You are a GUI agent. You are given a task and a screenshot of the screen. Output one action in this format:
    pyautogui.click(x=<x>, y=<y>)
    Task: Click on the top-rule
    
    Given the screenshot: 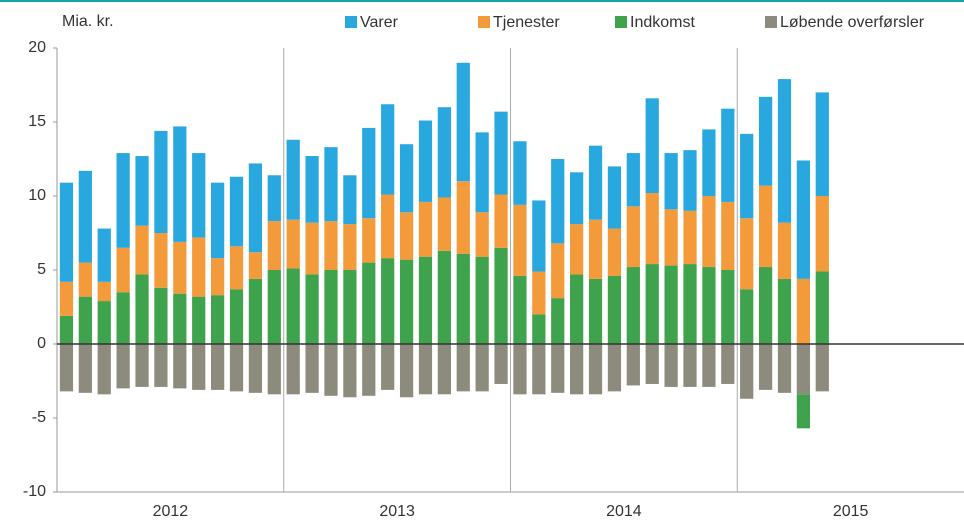 What is the action you would take?
    pyautogui.click(x=482, y=1)
    